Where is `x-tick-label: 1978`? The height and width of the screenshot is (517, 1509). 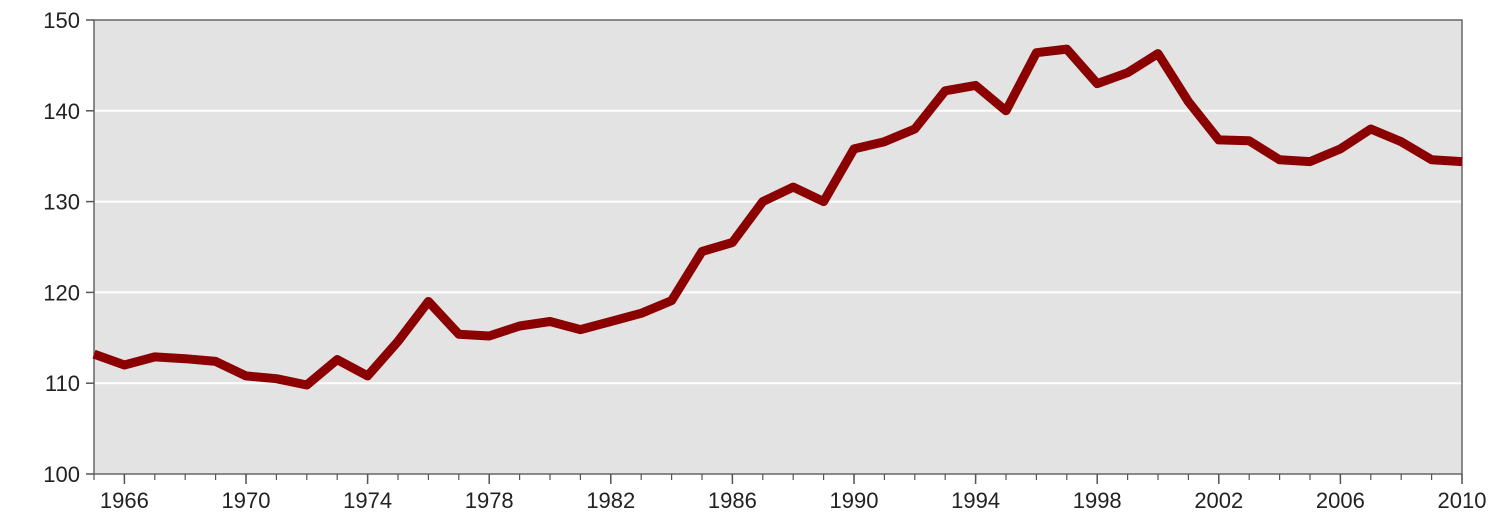 x-tick-label: 1978 is located at coordinates (489, 500).